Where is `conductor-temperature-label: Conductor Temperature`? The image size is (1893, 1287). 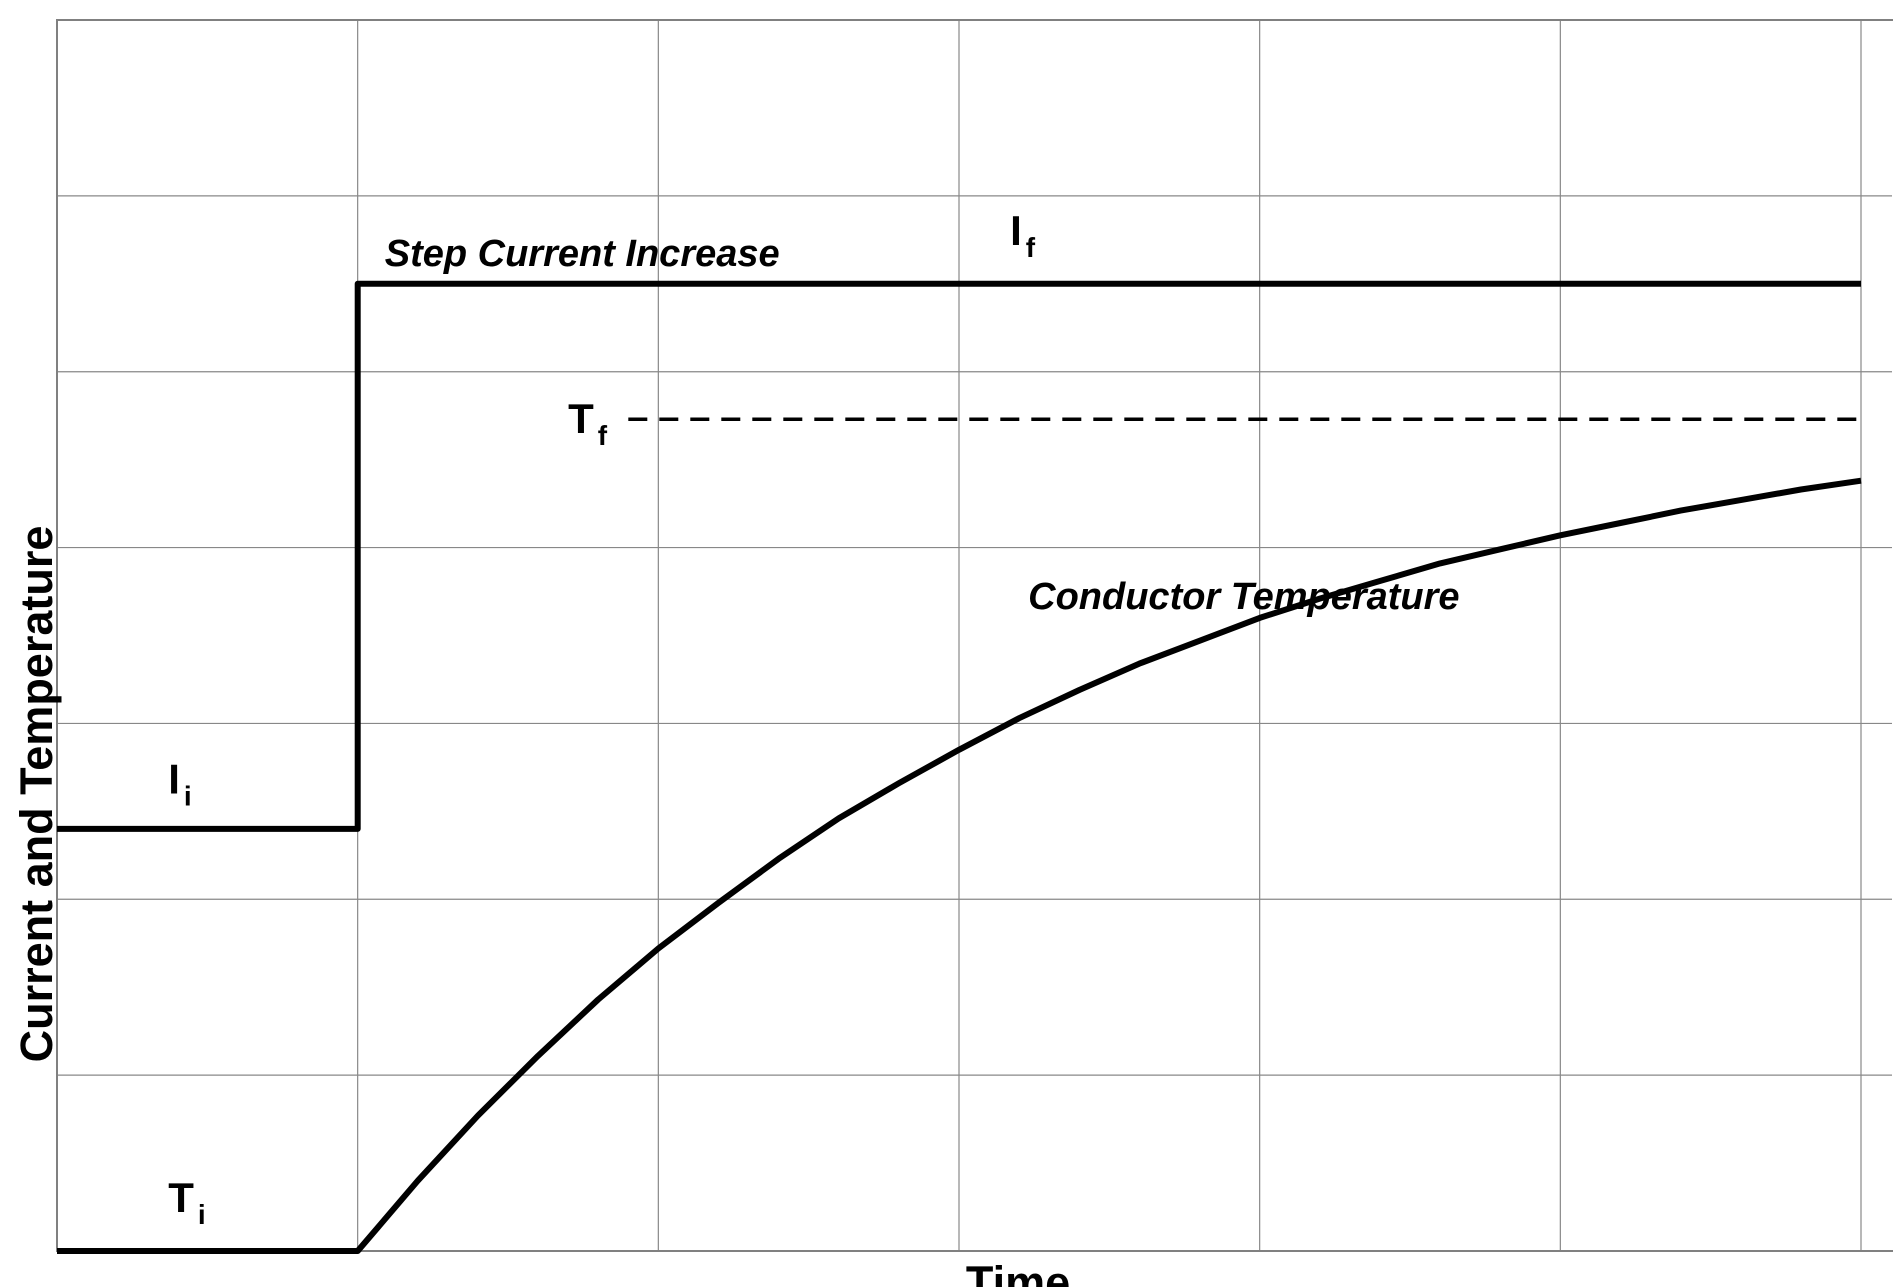 conductor-temperature-label: Conductor Temperature is located at coordinates (1243, 597).